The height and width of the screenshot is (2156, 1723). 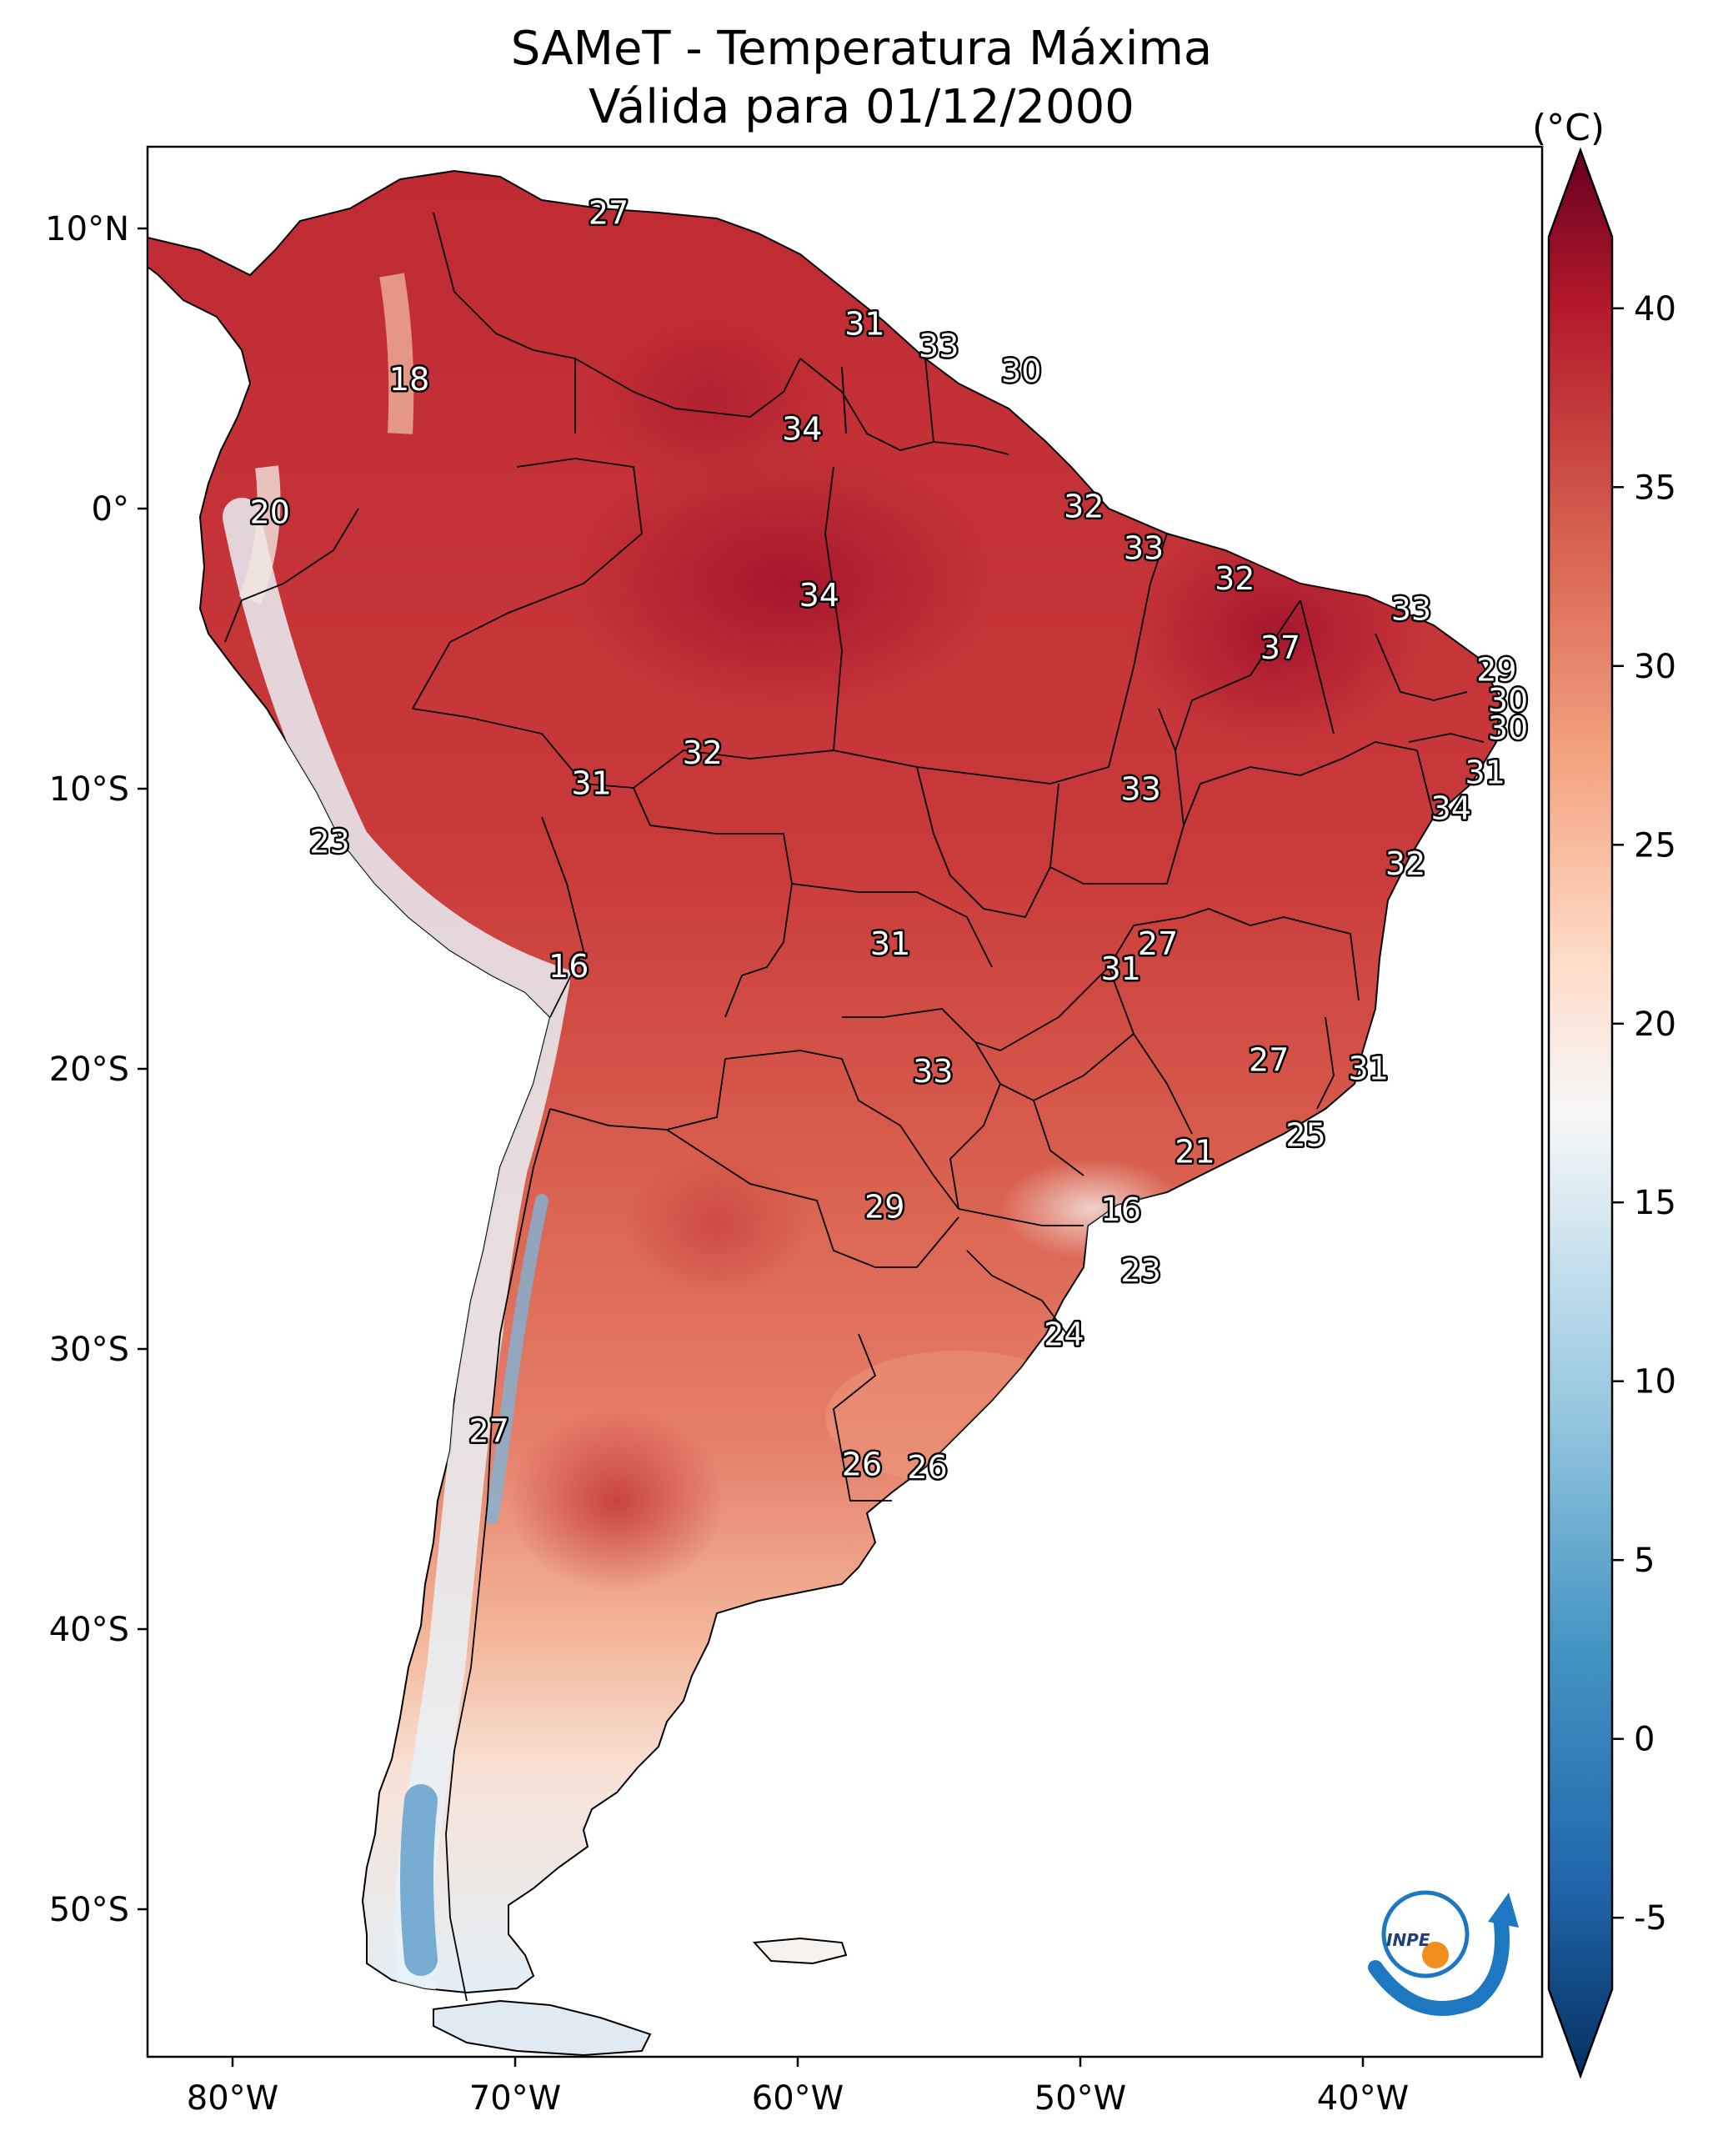 I want to click on colorbar-tick-label: 15, so click(x=1655, y=1203).